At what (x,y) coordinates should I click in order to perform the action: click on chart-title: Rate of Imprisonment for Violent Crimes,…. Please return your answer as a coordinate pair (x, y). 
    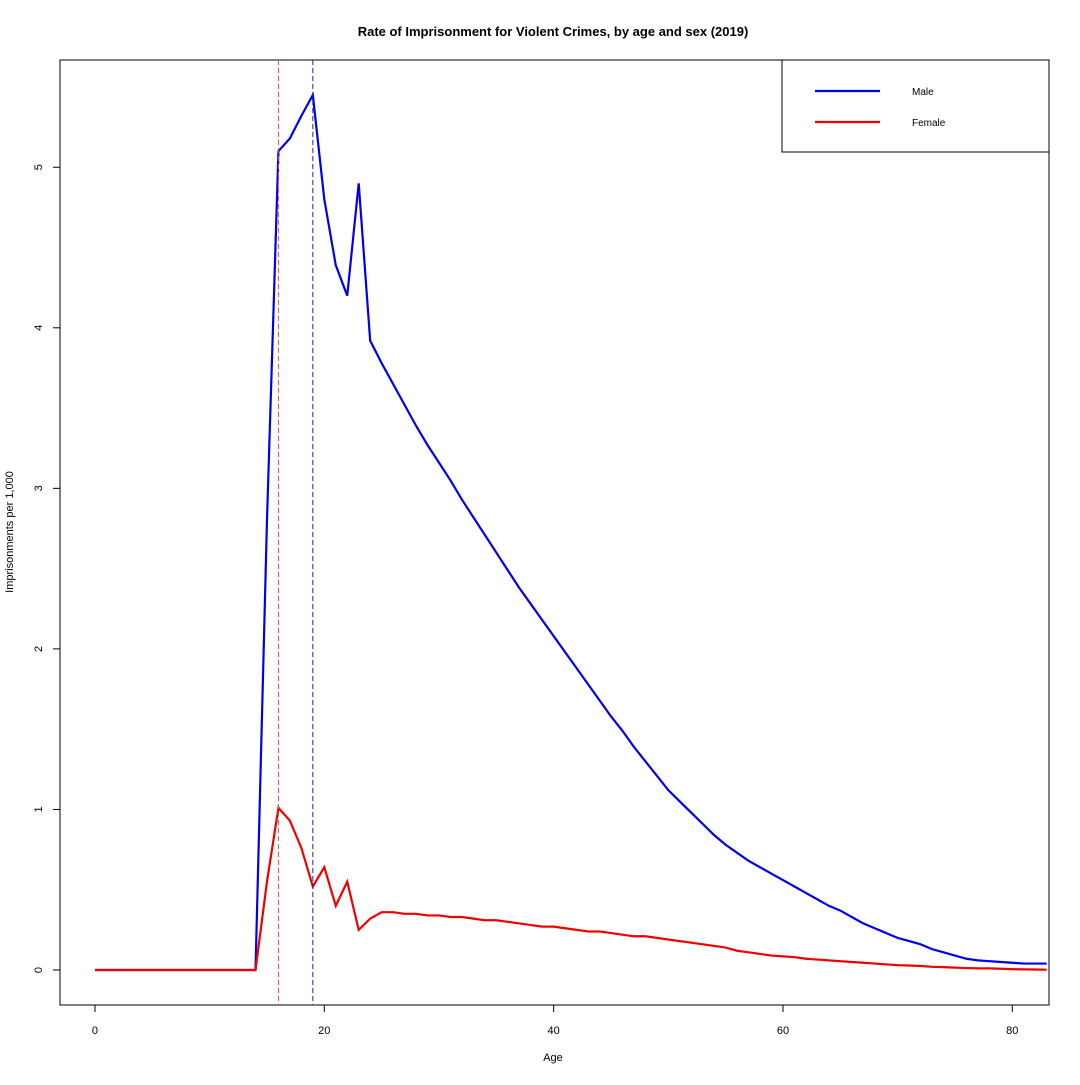
    Looking at the image, I should click on (553, 31).